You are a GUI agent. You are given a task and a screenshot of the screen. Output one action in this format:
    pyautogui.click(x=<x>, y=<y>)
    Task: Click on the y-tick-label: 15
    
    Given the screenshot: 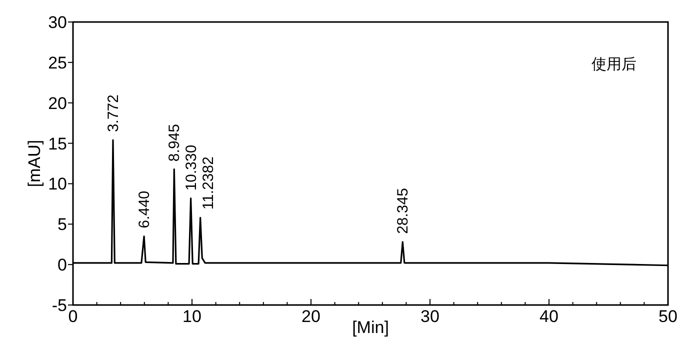 What is the action you would take?
    pyautogui.click(x=57, y=144)
    